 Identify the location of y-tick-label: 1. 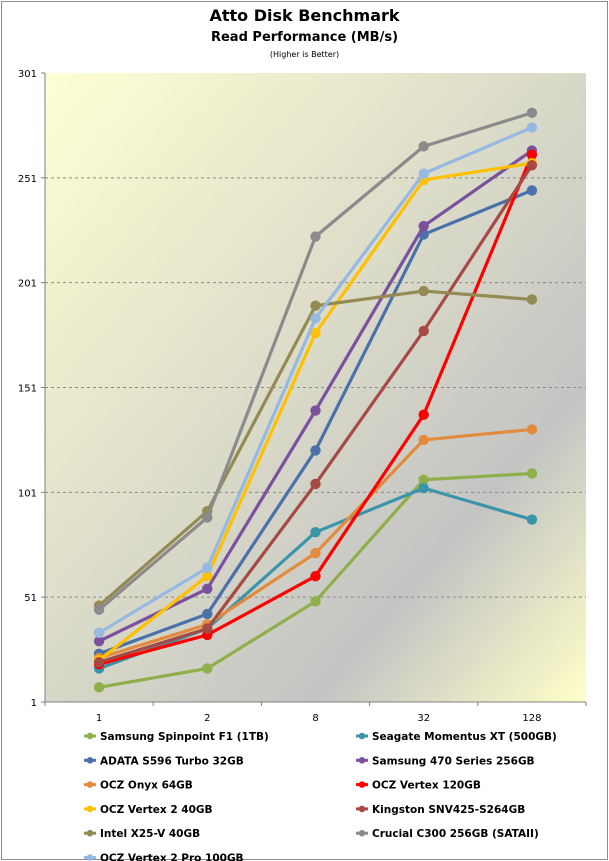
(34, 703).